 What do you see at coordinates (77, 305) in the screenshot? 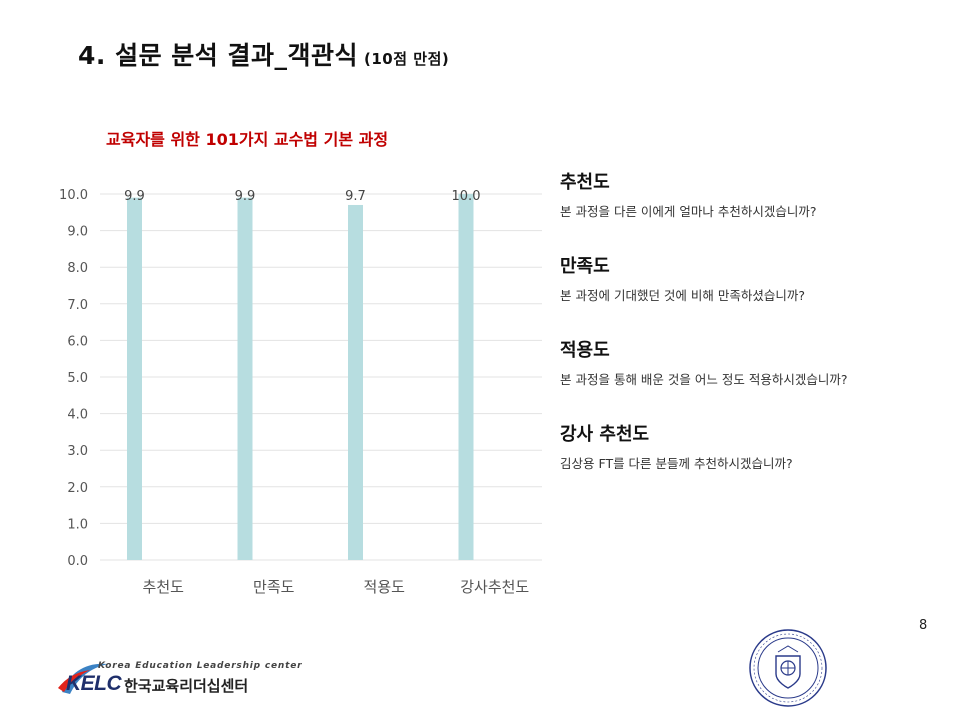
I see `y-tick-label: 7.0` at bounding box center [77, 305].